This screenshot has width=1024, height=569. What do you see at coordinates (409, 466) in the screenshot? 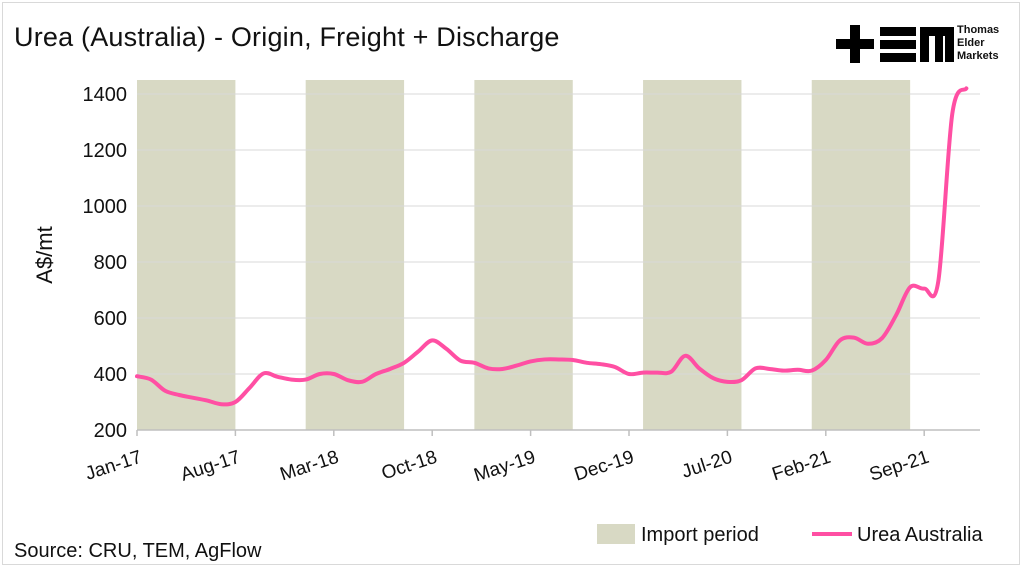
I see `x-tick-label: Oct-18` at bounding box center [409, 466].